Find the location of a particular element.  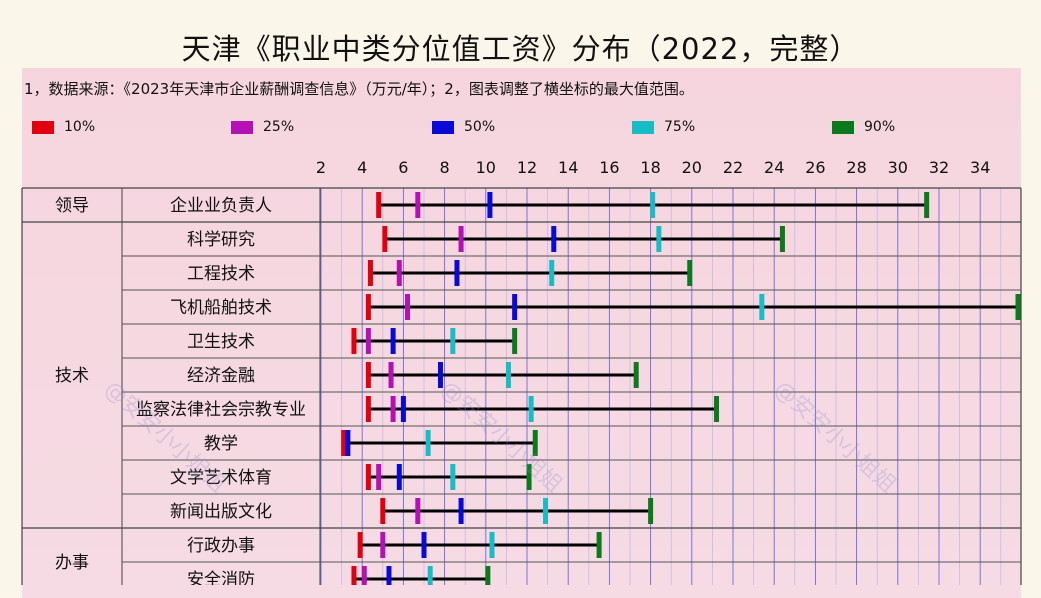

legend-label: 10% is located at coordinates (80, 127).